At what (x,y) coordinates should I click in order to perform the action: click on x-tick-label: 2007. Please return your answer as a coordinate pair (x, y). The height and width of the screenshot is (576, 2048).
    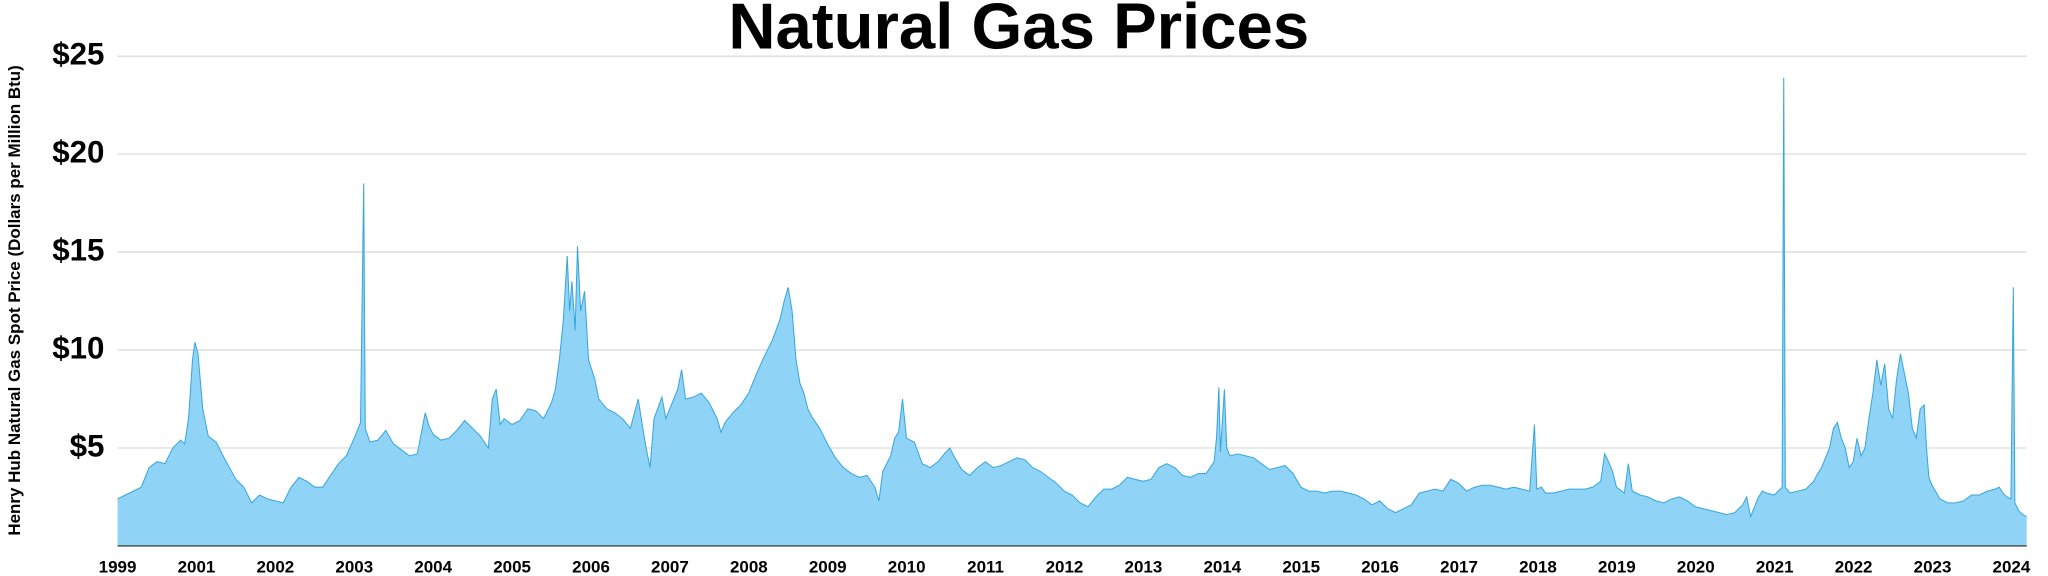
    Looking at the image, I should click on (670, 567).